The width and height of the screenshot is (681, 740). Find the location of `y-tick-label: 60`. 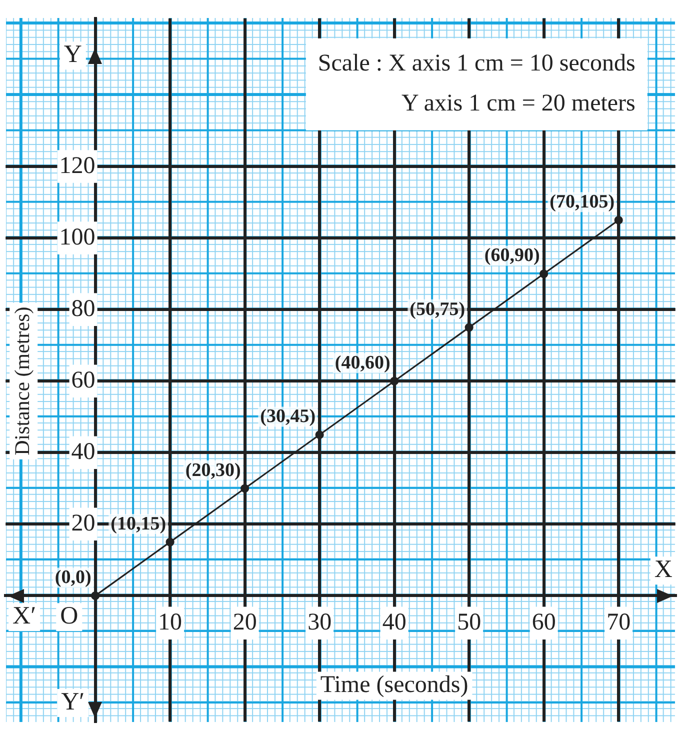

y-tick-label: 60 is located at coordinates (83, 380).